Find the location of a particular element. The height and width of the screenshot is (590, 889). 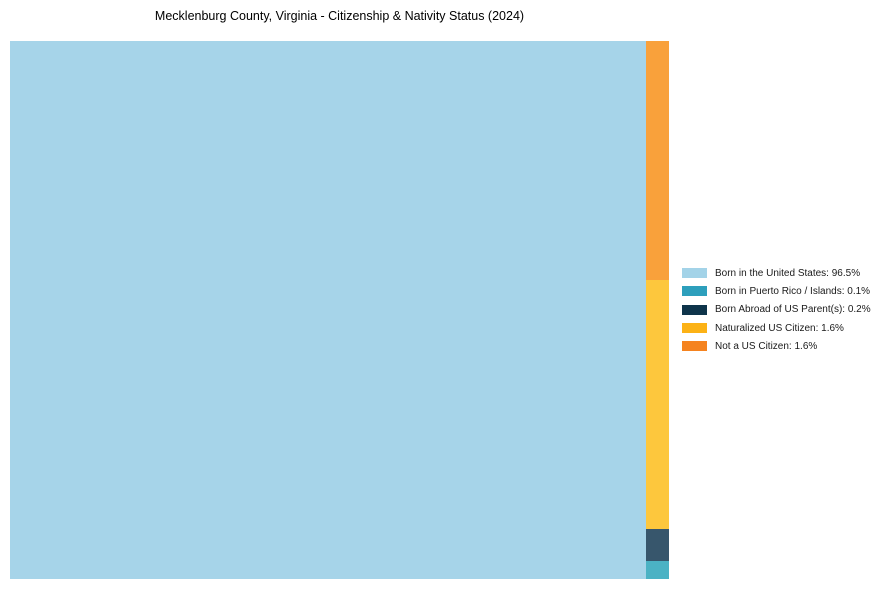

legend-swatch-naturalized-us-citizen is located at coordinates (694, 328).